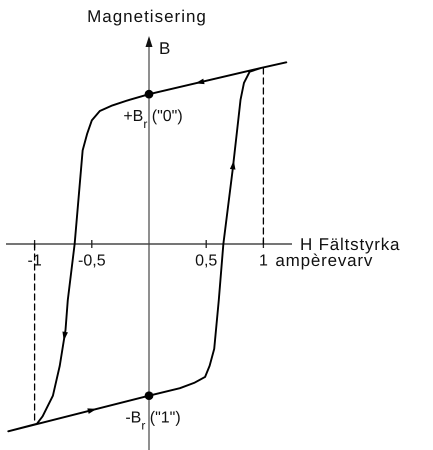 This screenshot has height=450, width=433. What do you see at coordinates (263, 261) in the screenshot?
I see `x-tick-label: 1` at bounding box center [263, 261].